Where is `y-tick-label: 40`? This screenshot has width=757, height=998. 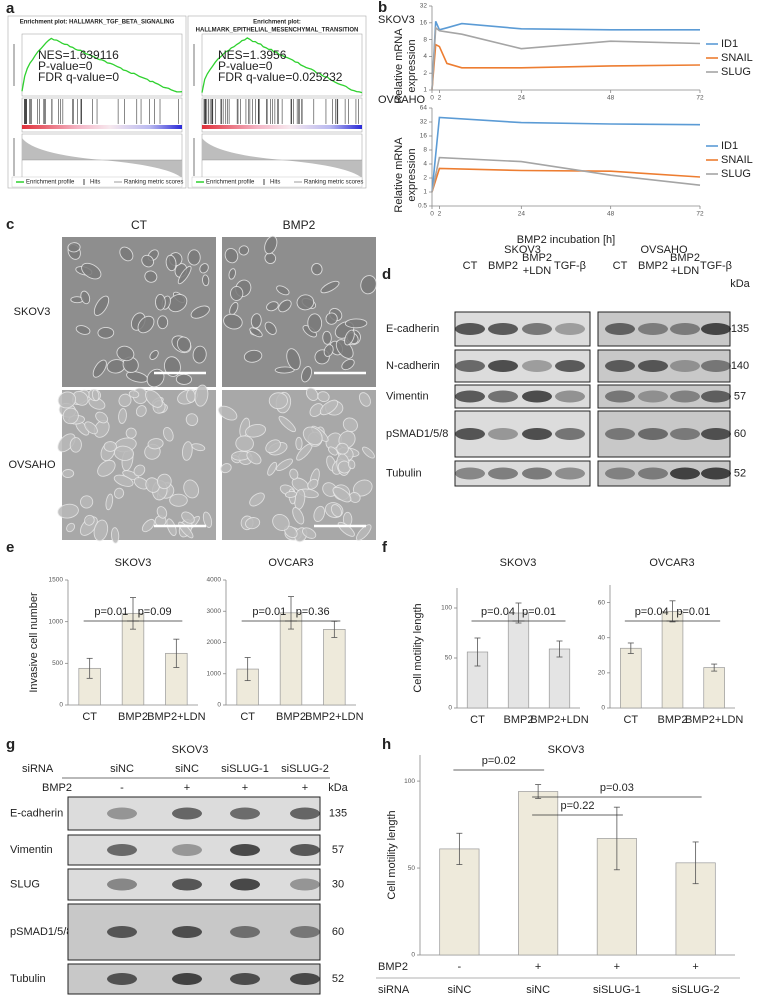 y-tick-label: 40 is located at coordinates (602, 637).